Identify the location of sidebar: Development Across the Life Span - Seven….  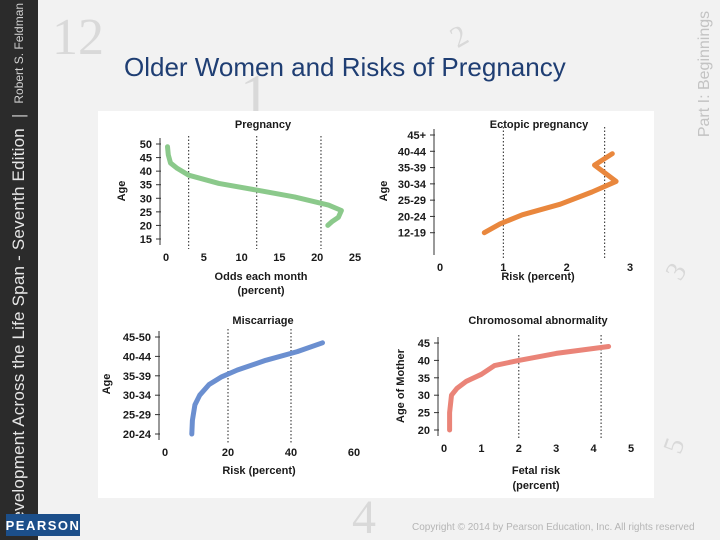
(19, 270).